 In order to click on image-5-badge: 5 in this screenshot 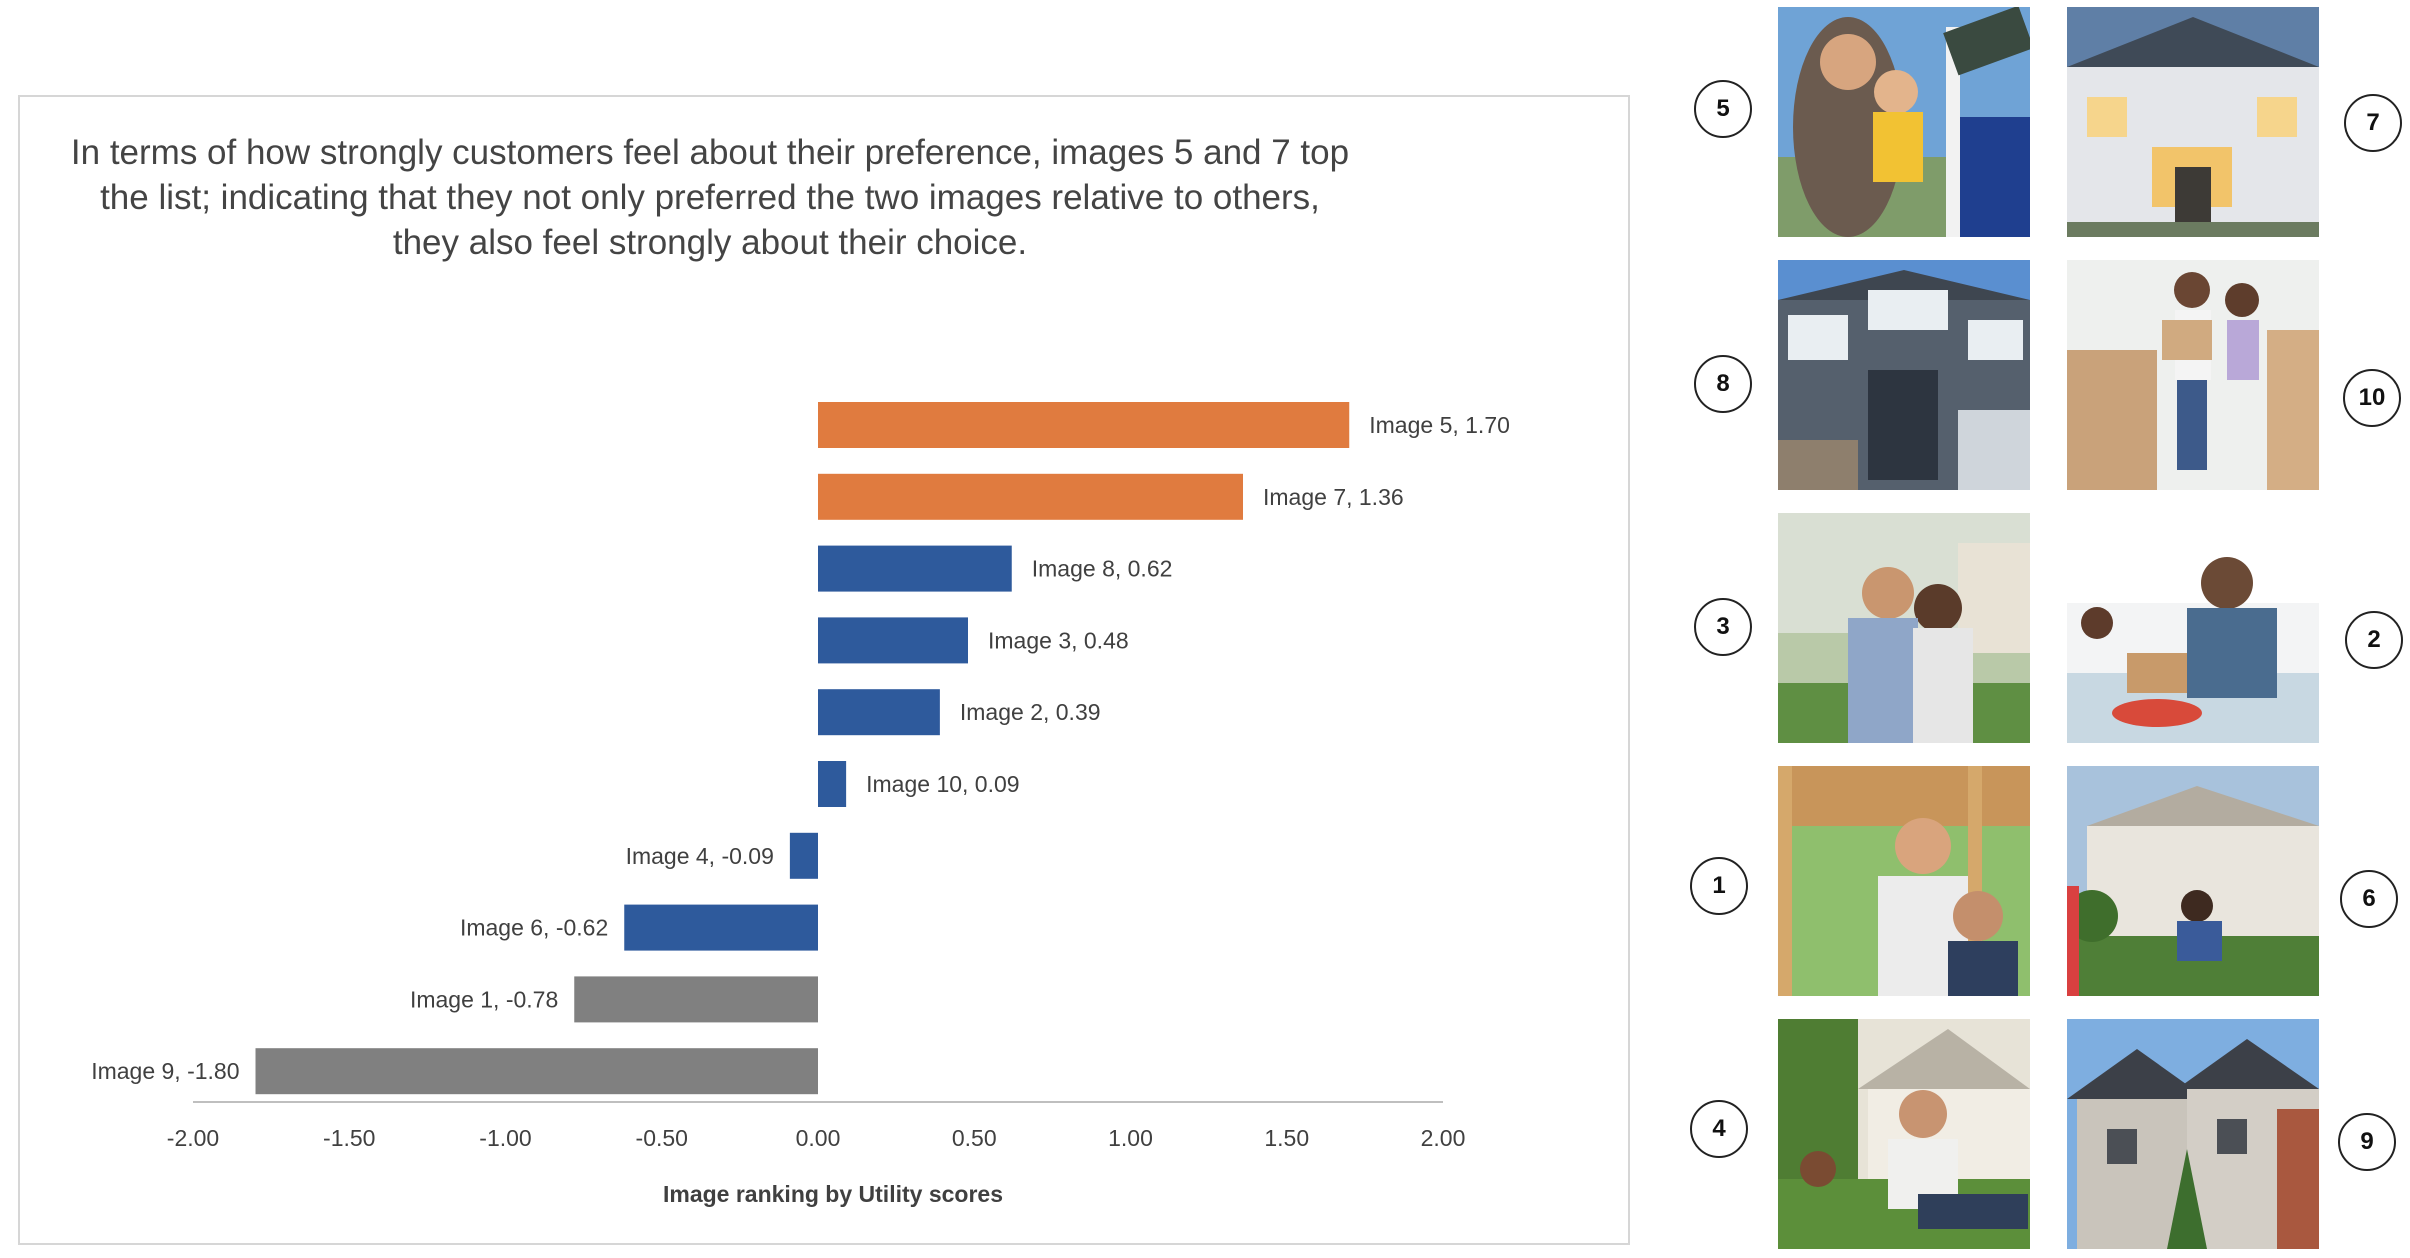, I will do `click(1723, 109)`.